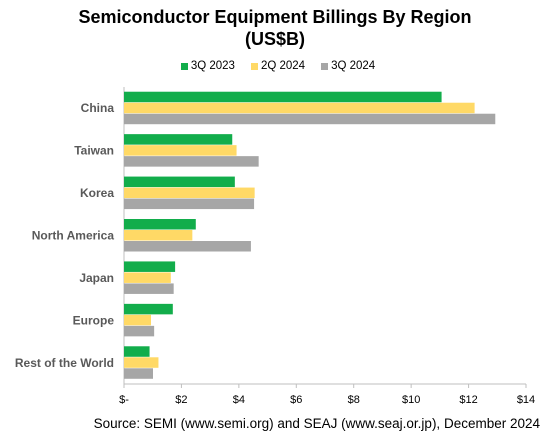  Describe the element at coordinates (411, 400) in the screenshot. I see `x-tick-label: $10` at that location.